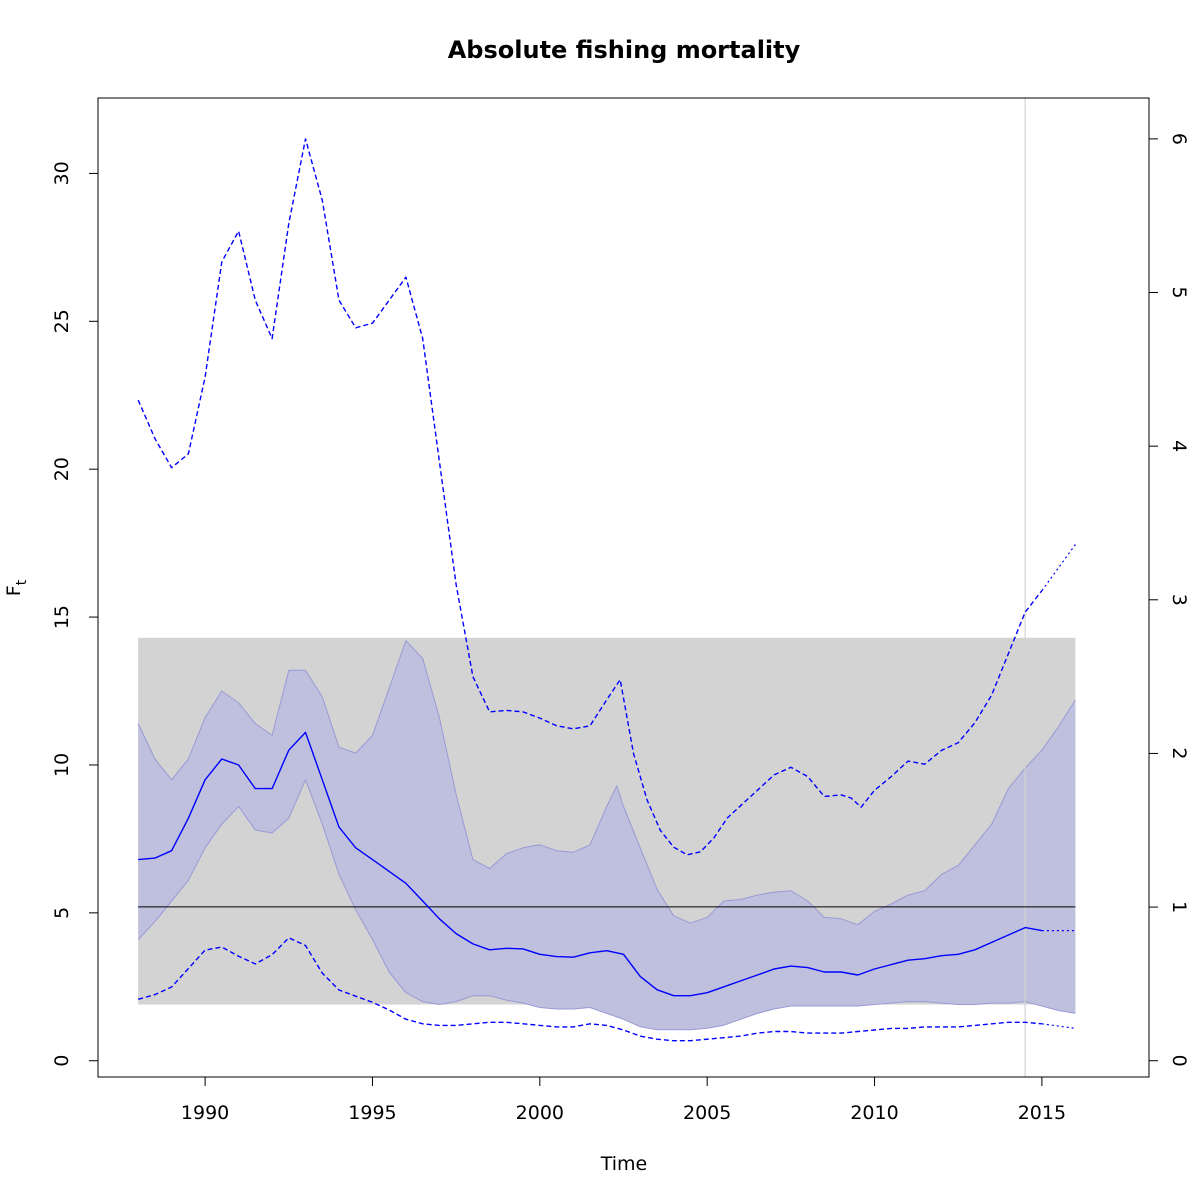 This screenshot has height=1200, width=1200. Describe the element at coordinates (1179, 600) in the screenshot. I see `y-right-tick-label: 3` at that location.